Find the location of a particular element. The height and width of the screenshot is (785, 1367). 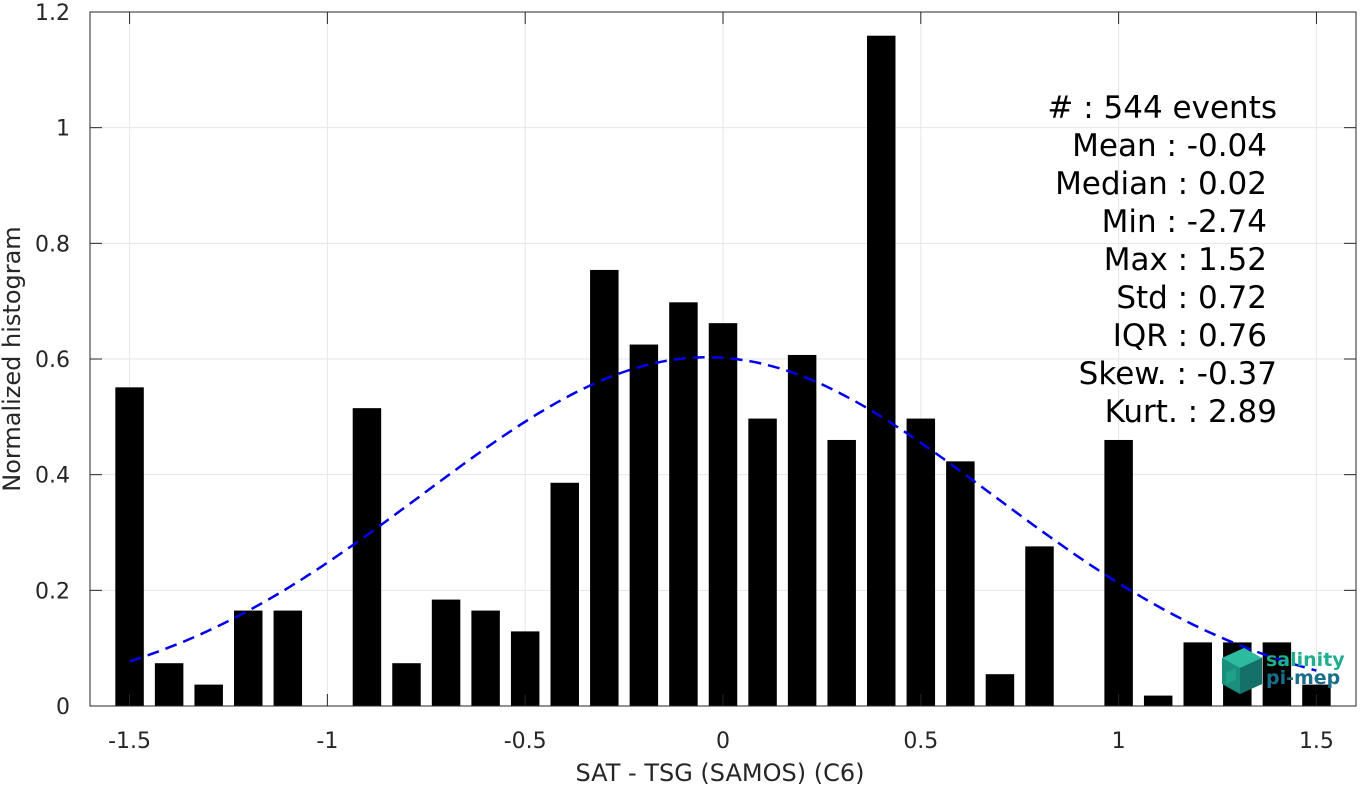

y-tick-label: 0 is located at coordinates (63, 707).